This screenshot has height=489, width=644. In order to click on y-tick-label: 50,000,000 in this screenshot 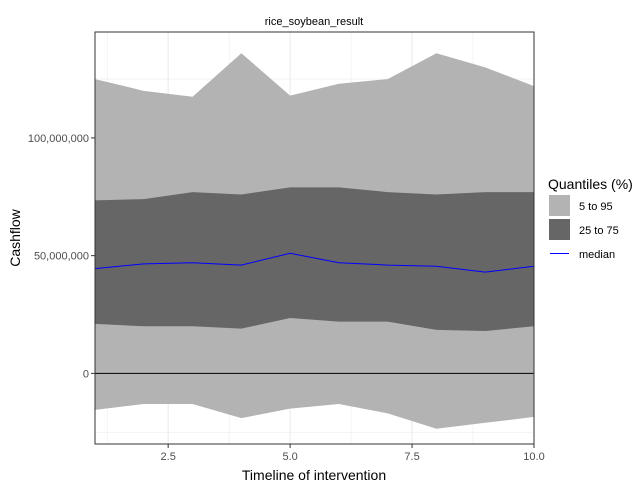, I will do `click(61, 257)`.